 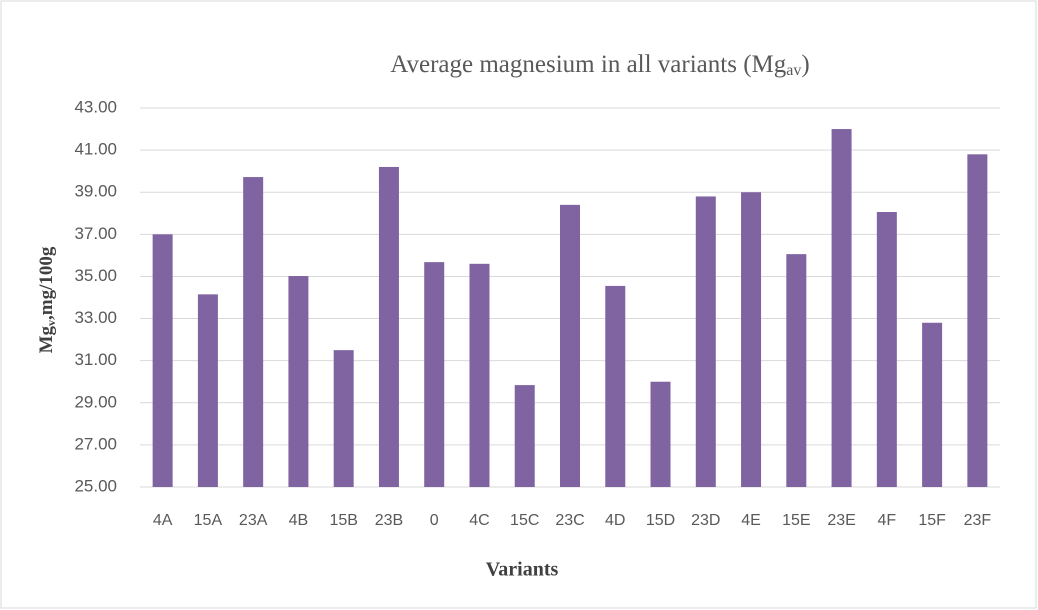 What do you see at coordinates (95, 191) in the screenshot?
I see `y-tick-label: 39.00` at bounding box center [95, 191].